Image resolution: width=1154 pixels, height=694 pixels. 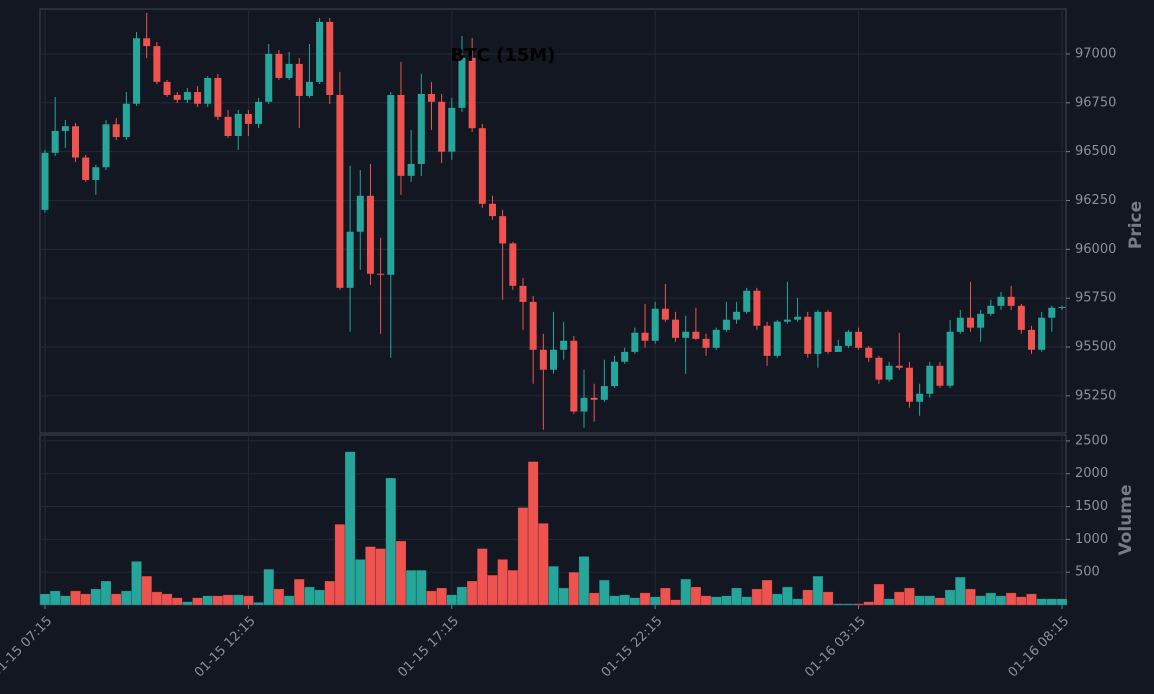 I want to click on y-tick-label: 95750, so click(x=1095, y=298).